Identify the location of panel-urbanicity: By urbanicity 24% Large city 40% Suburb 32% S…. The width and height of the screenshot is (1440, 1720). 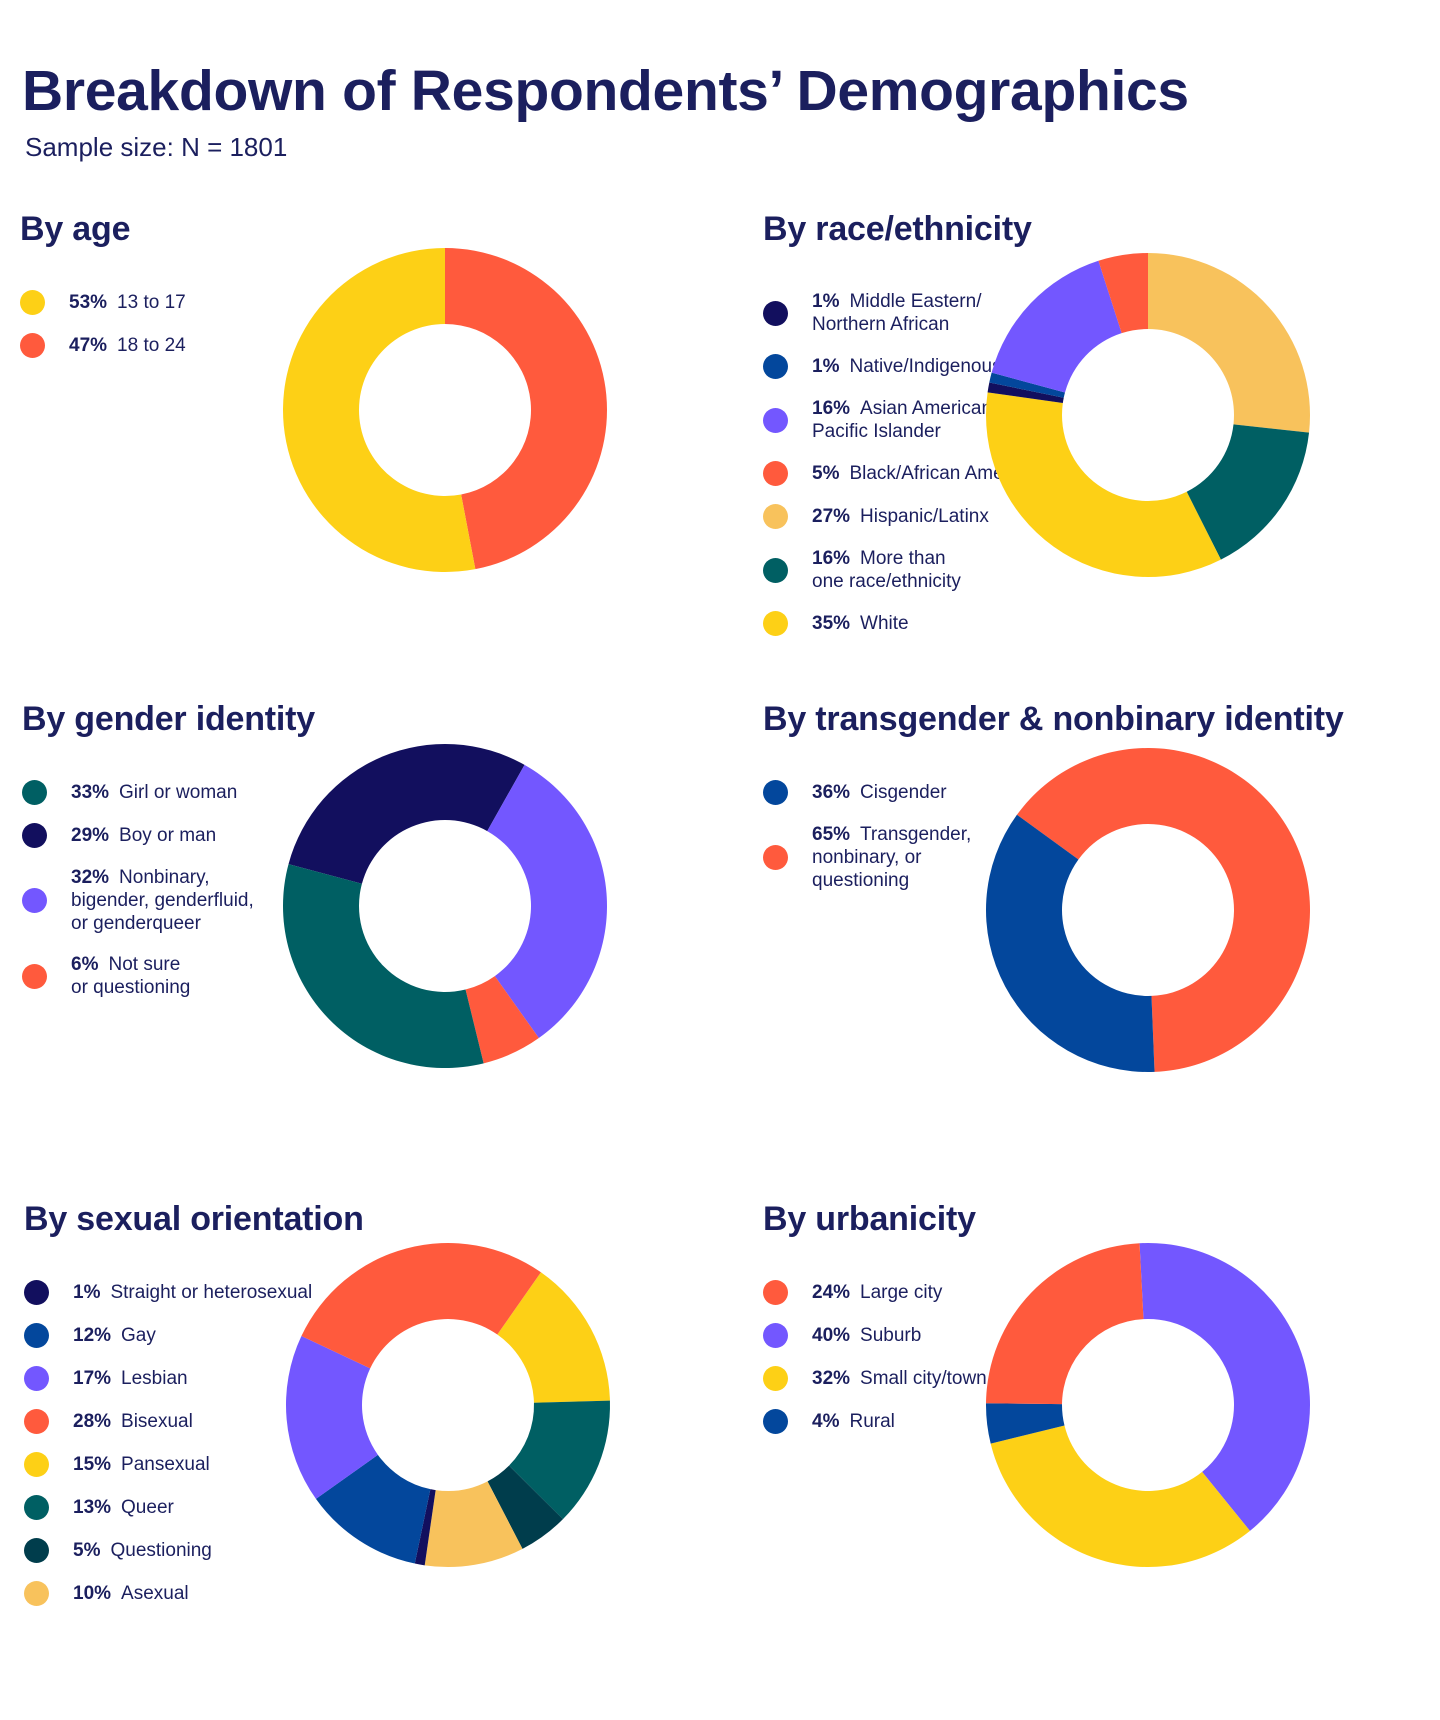
(1101, 1460).